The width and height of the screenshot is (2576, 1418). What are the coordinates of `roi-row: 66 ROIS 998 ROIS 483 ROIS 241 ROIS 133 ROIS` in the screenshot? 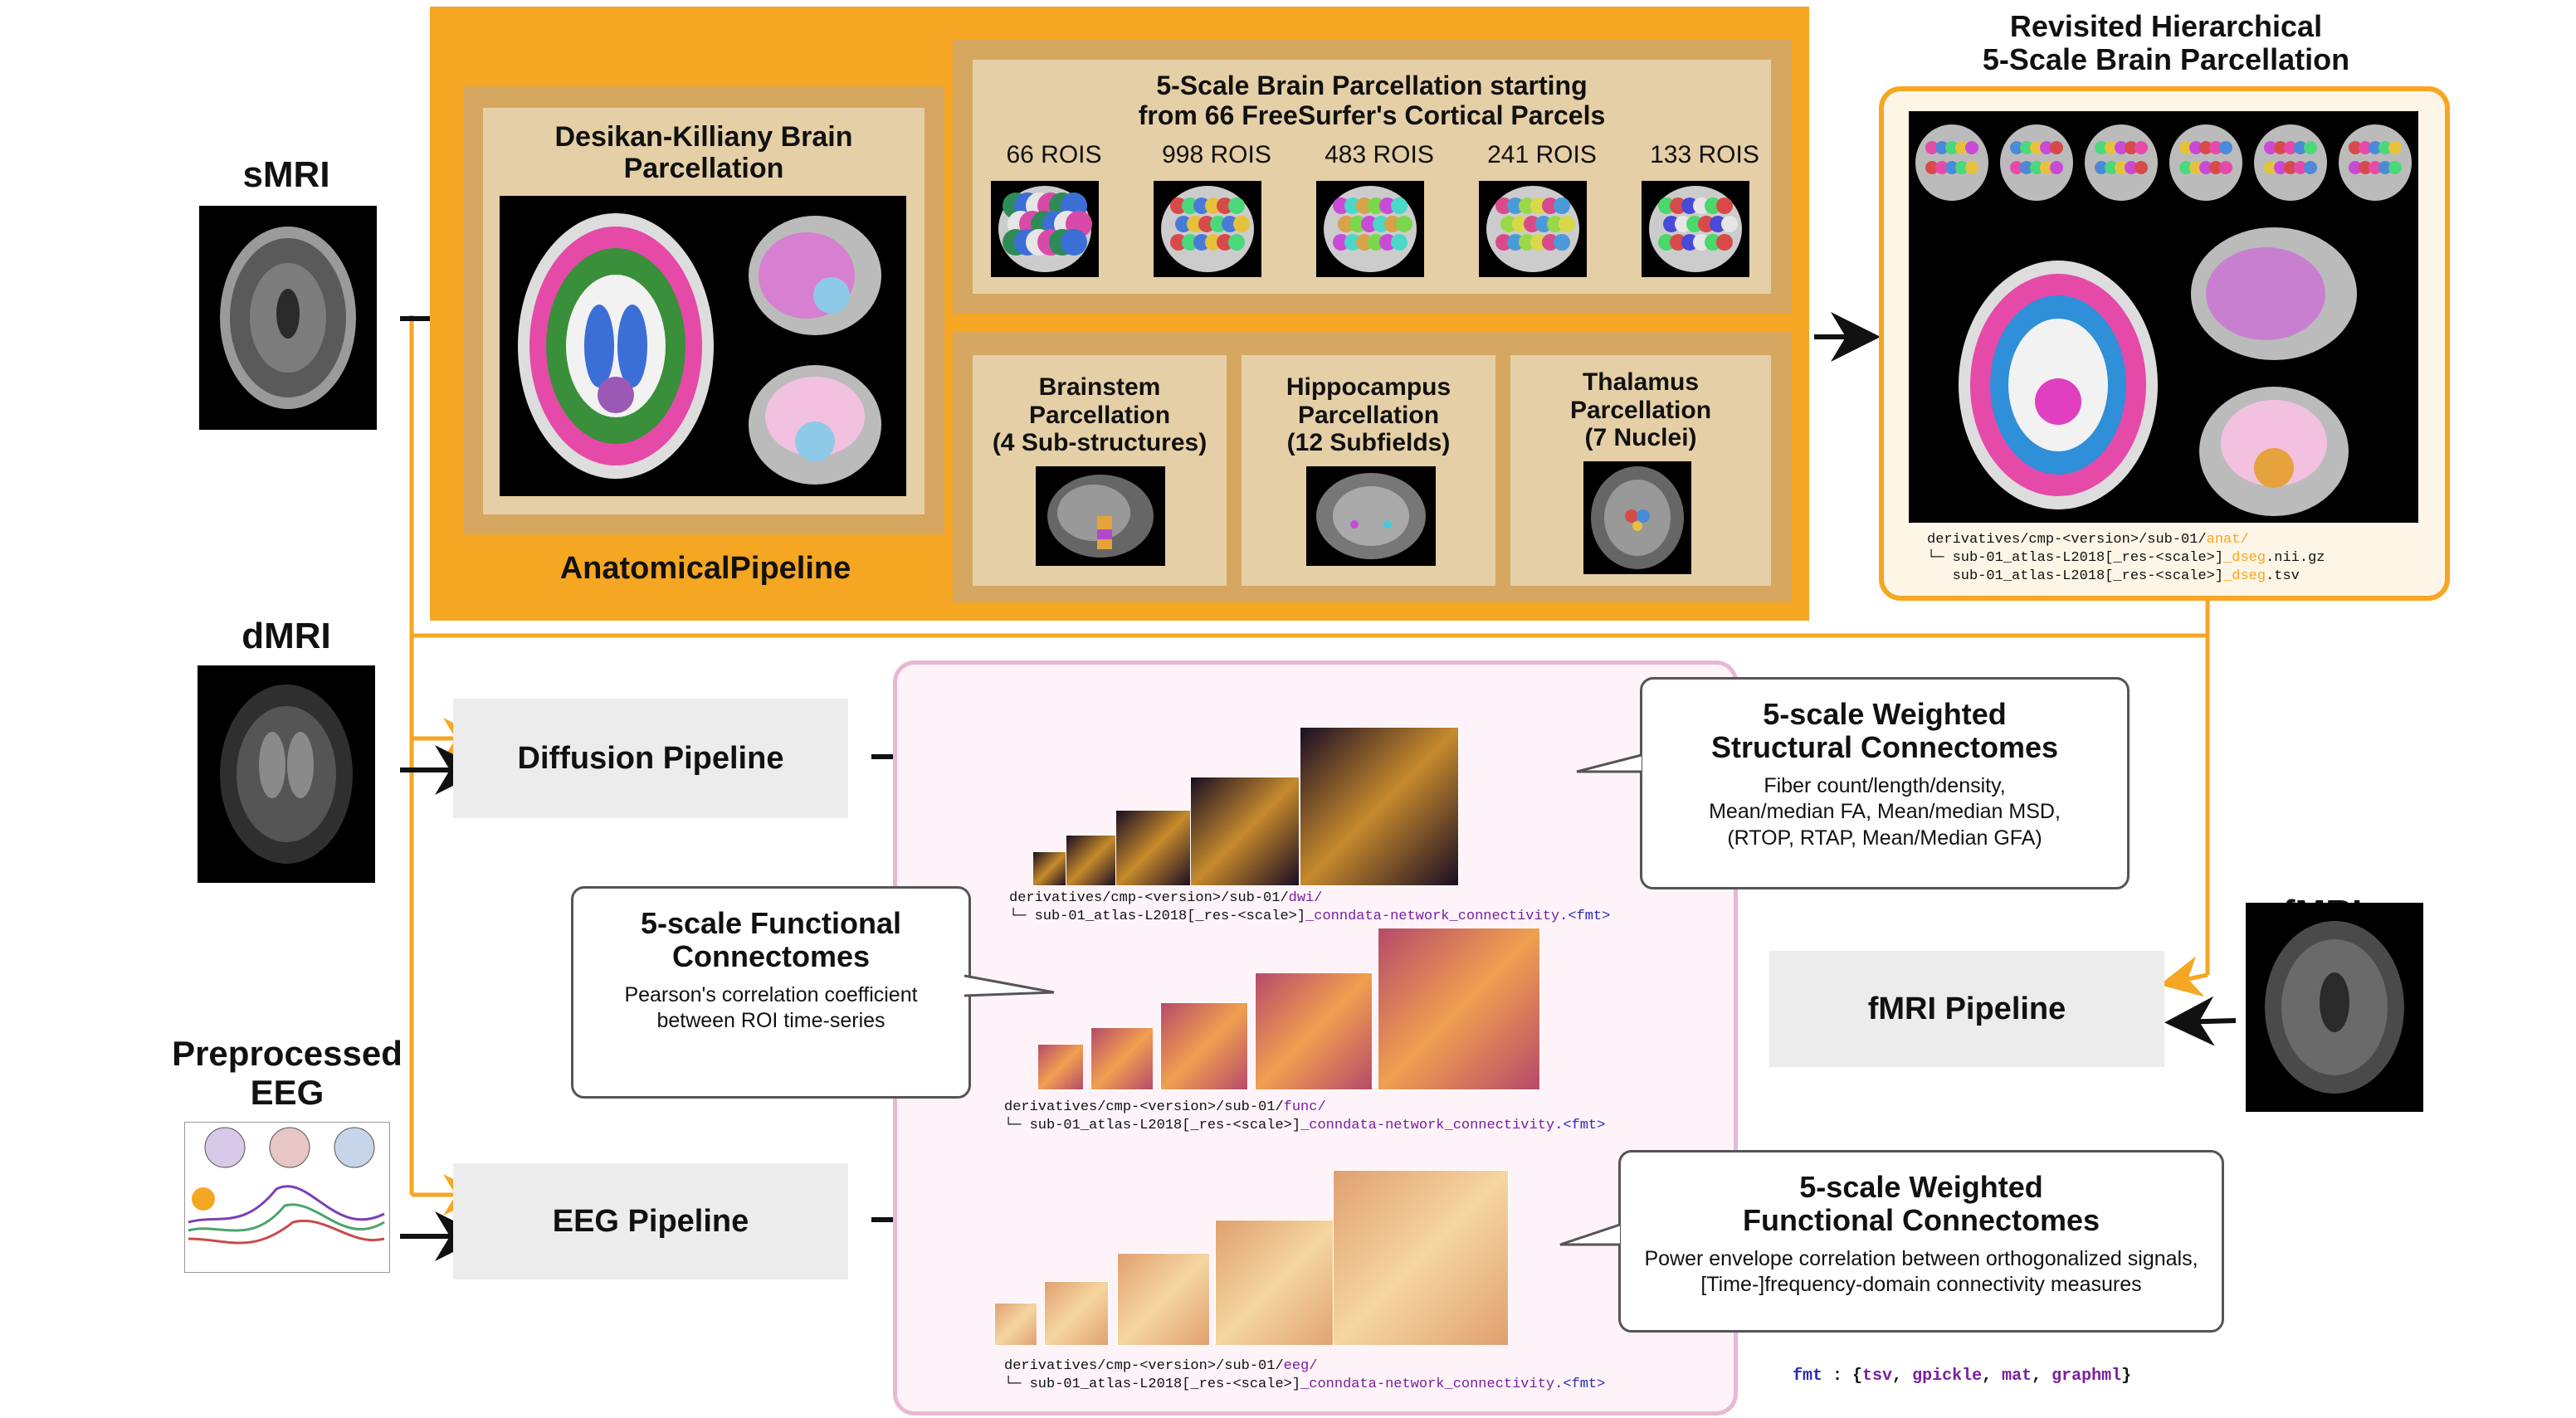 It's located at (1372, 212).